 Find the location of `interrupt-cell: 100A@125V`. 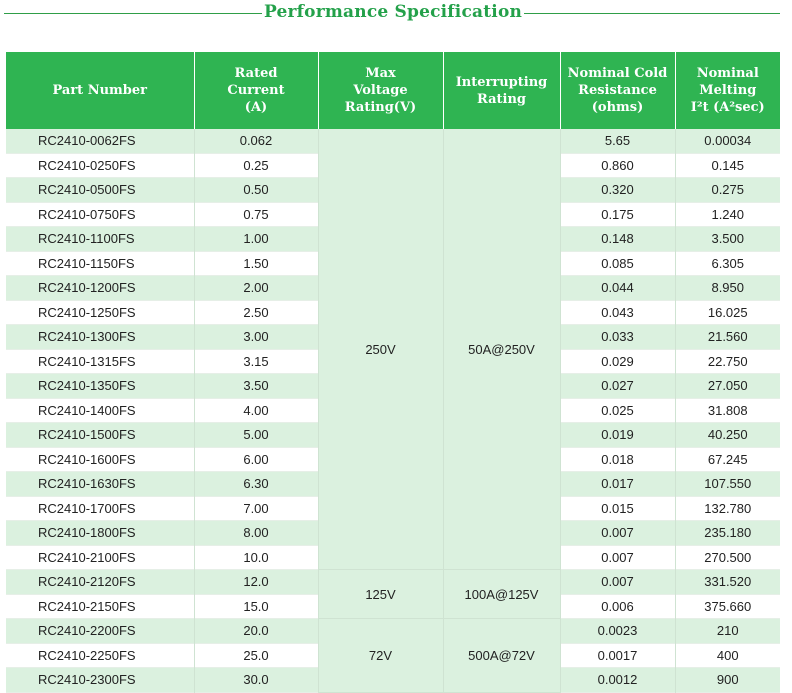

interrupt-cell: 100A@125V is located at coordinates (502, 594).